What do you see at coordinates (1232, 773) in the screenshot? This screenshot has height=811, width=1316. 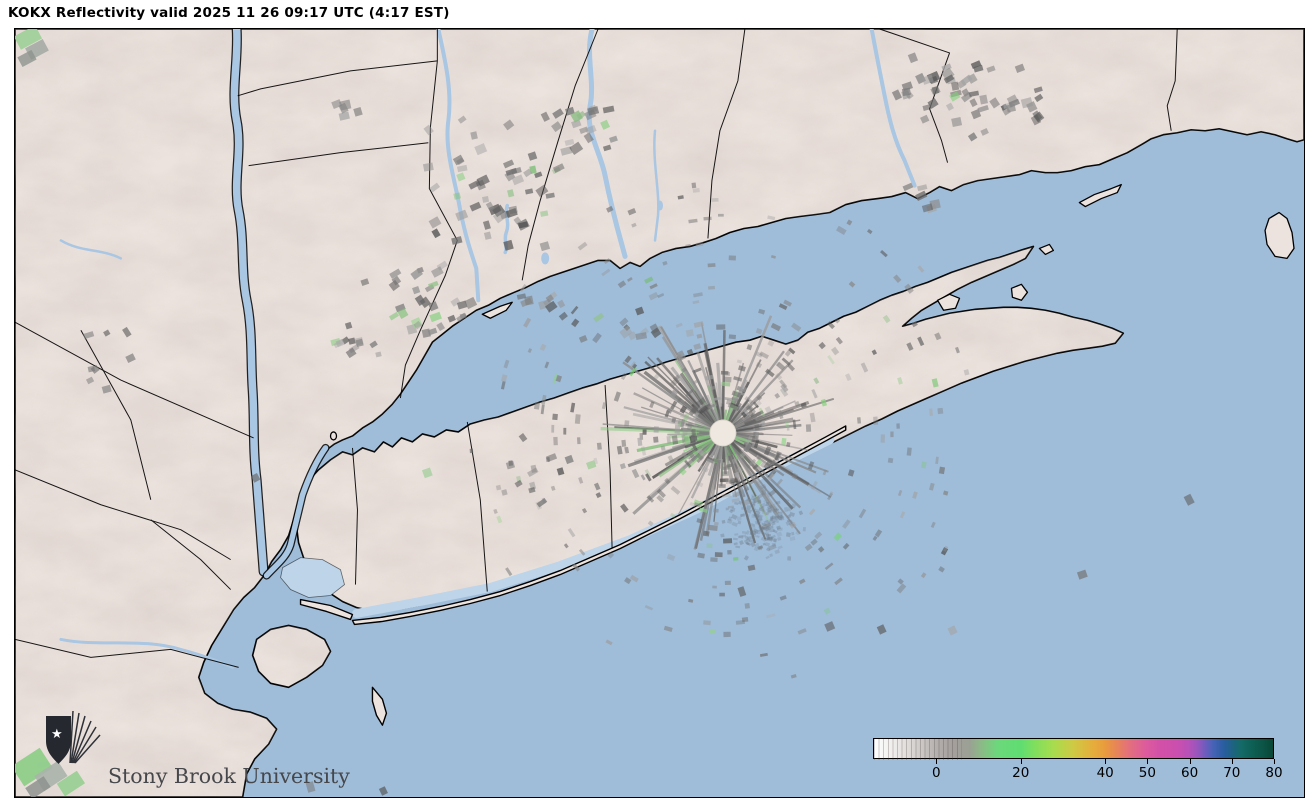 I see `colorbar-tick-label: 70` at bounding box center [1232, 773].